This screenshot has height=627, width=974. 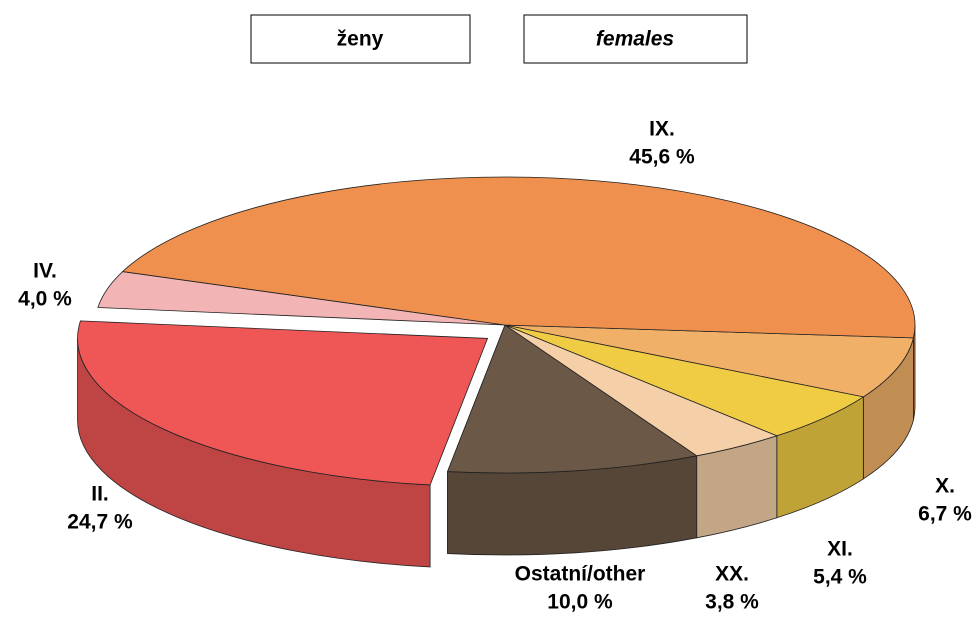 I want to click on slice-label: IX., so click(x=662, y=129).